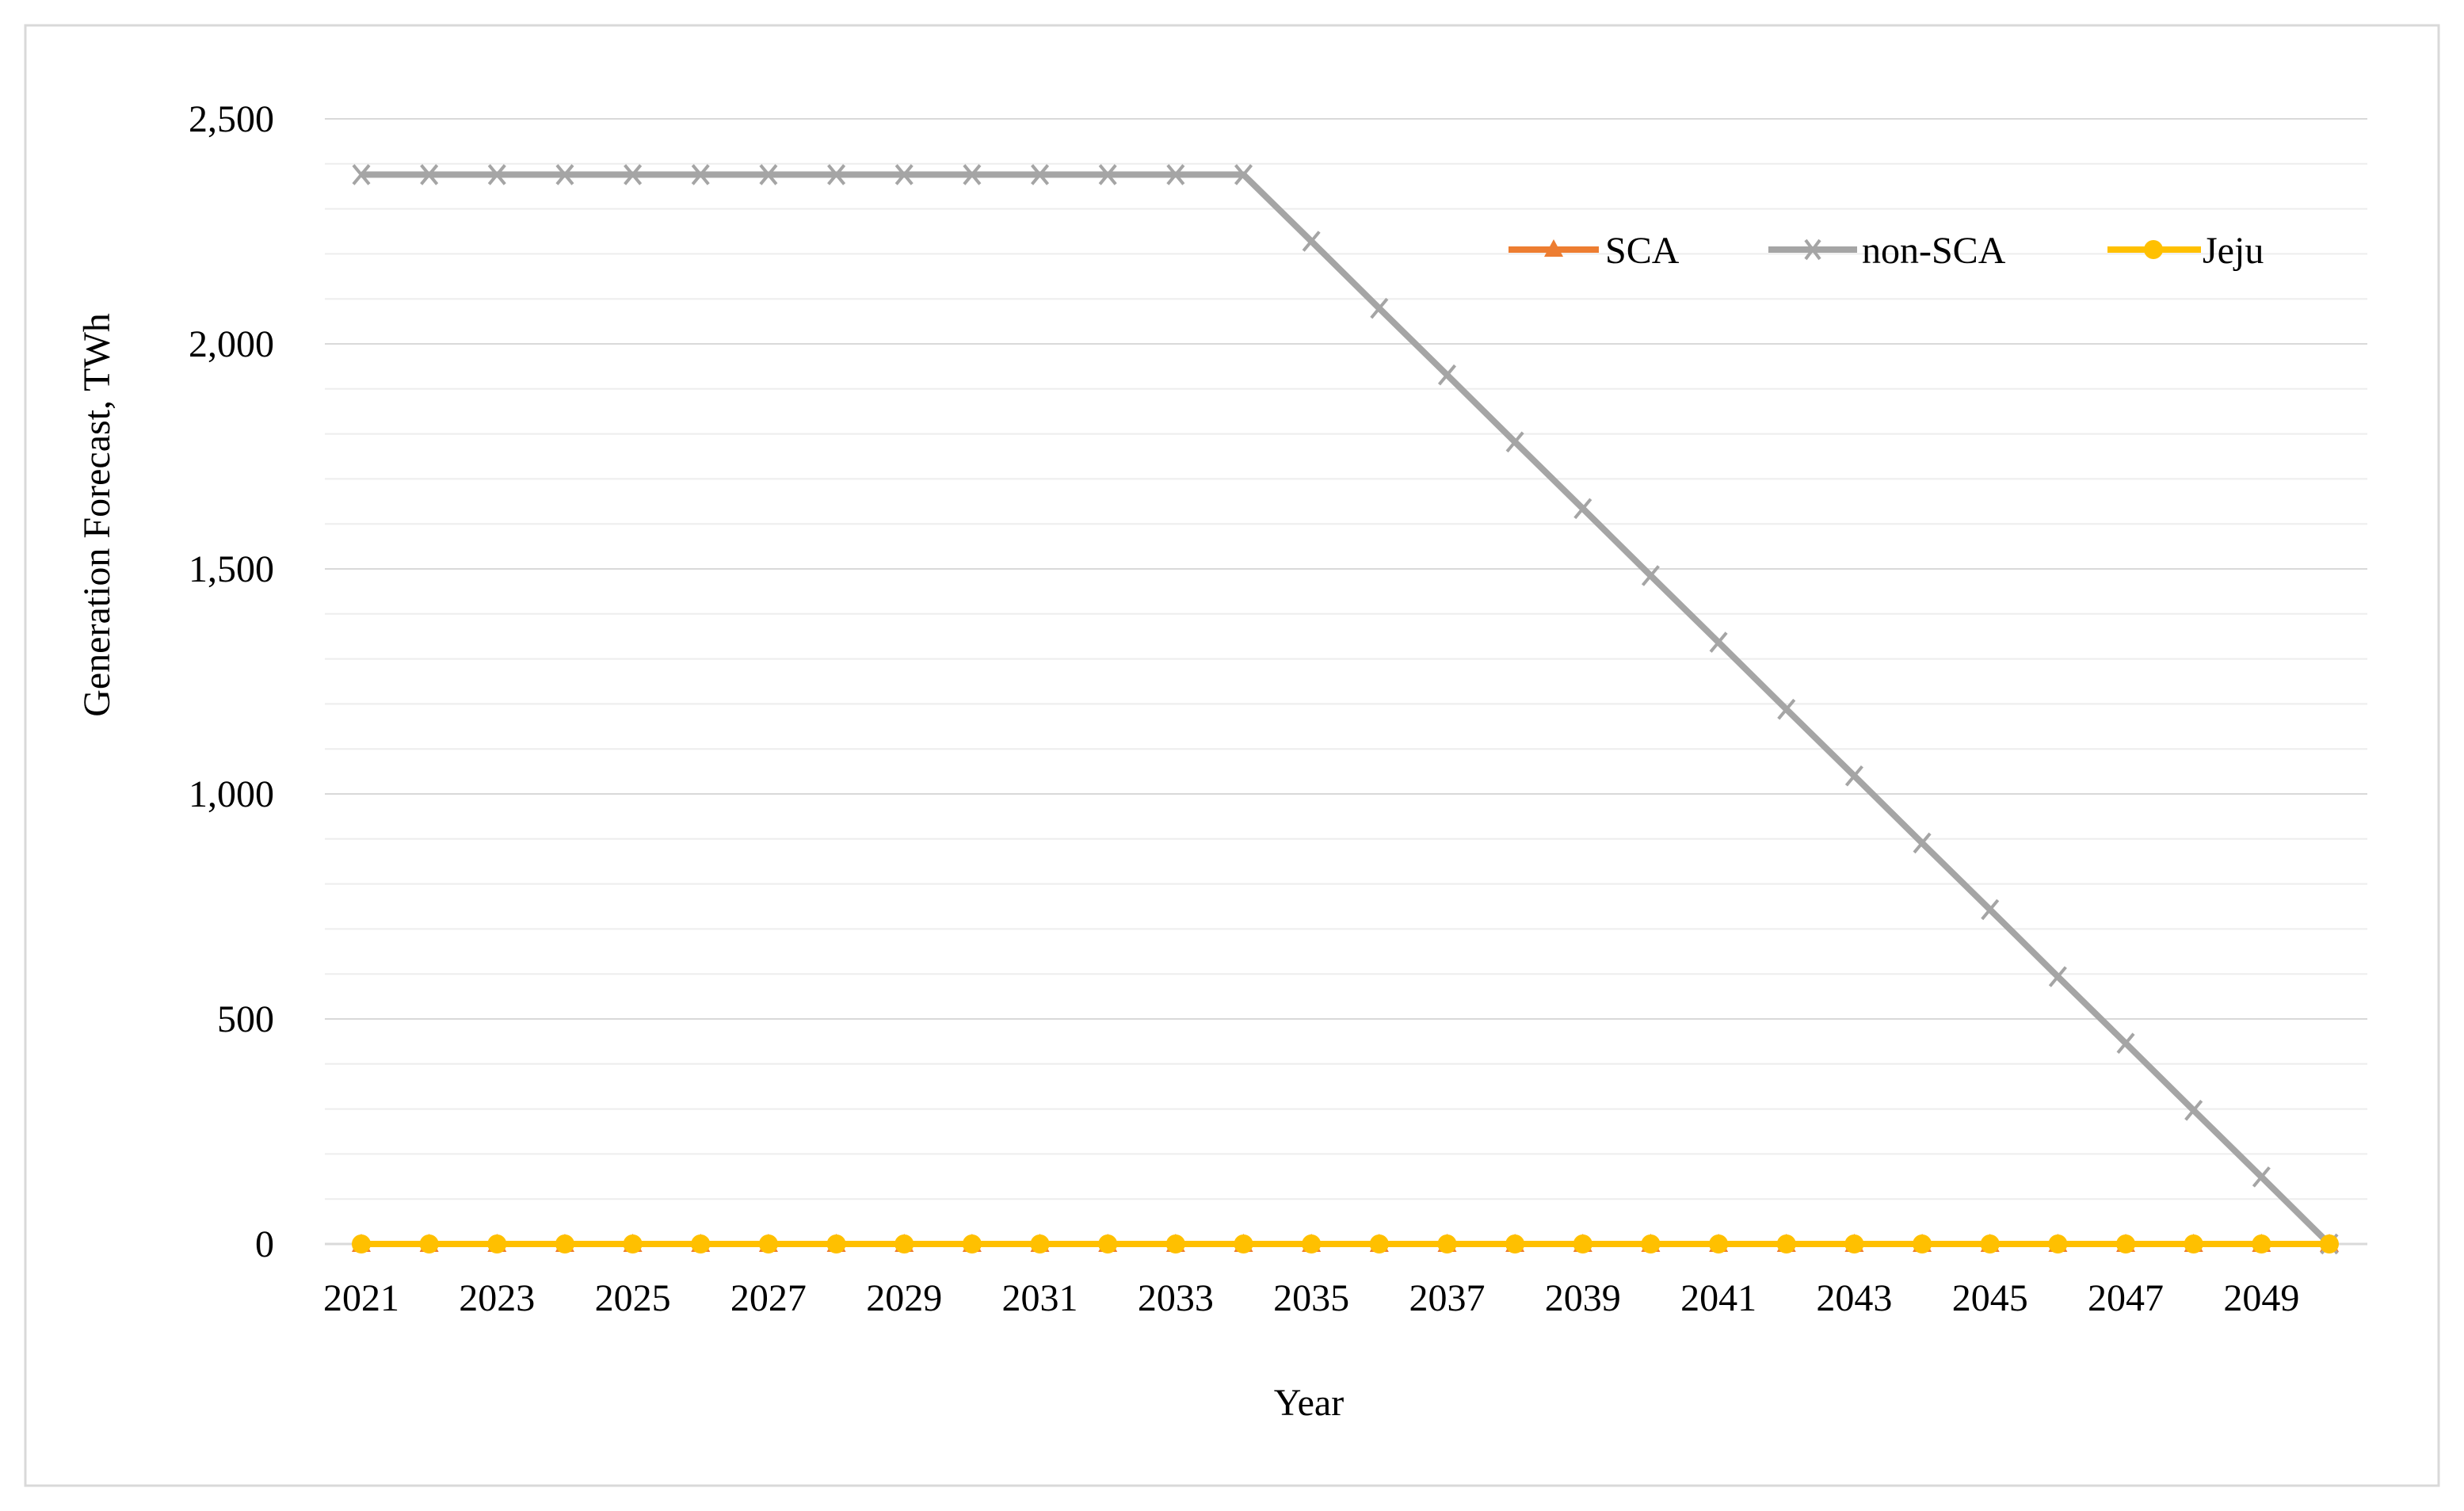 Image resolution: width=2464 pixels, height=1511 pixels. I want to click on legend: SCA non-SCA Jeju, so click(1886, 251).